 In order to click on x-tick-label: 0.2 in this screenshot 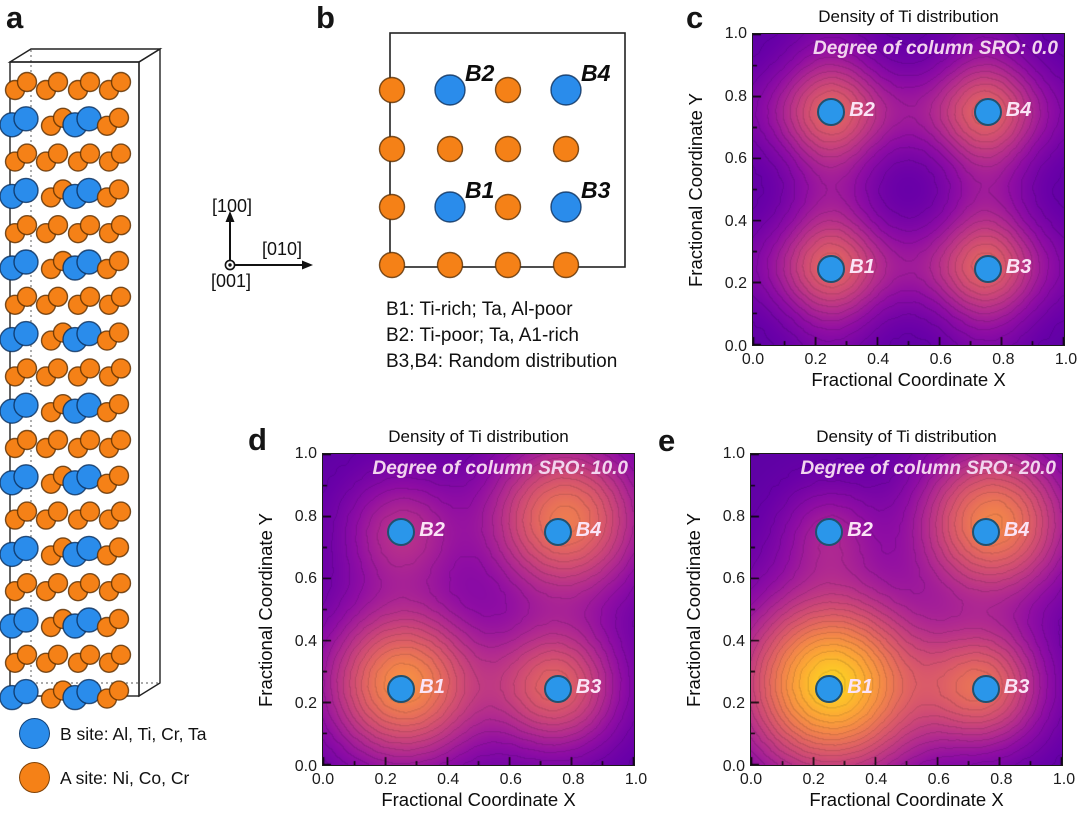, I will do `click(815, 359)`.